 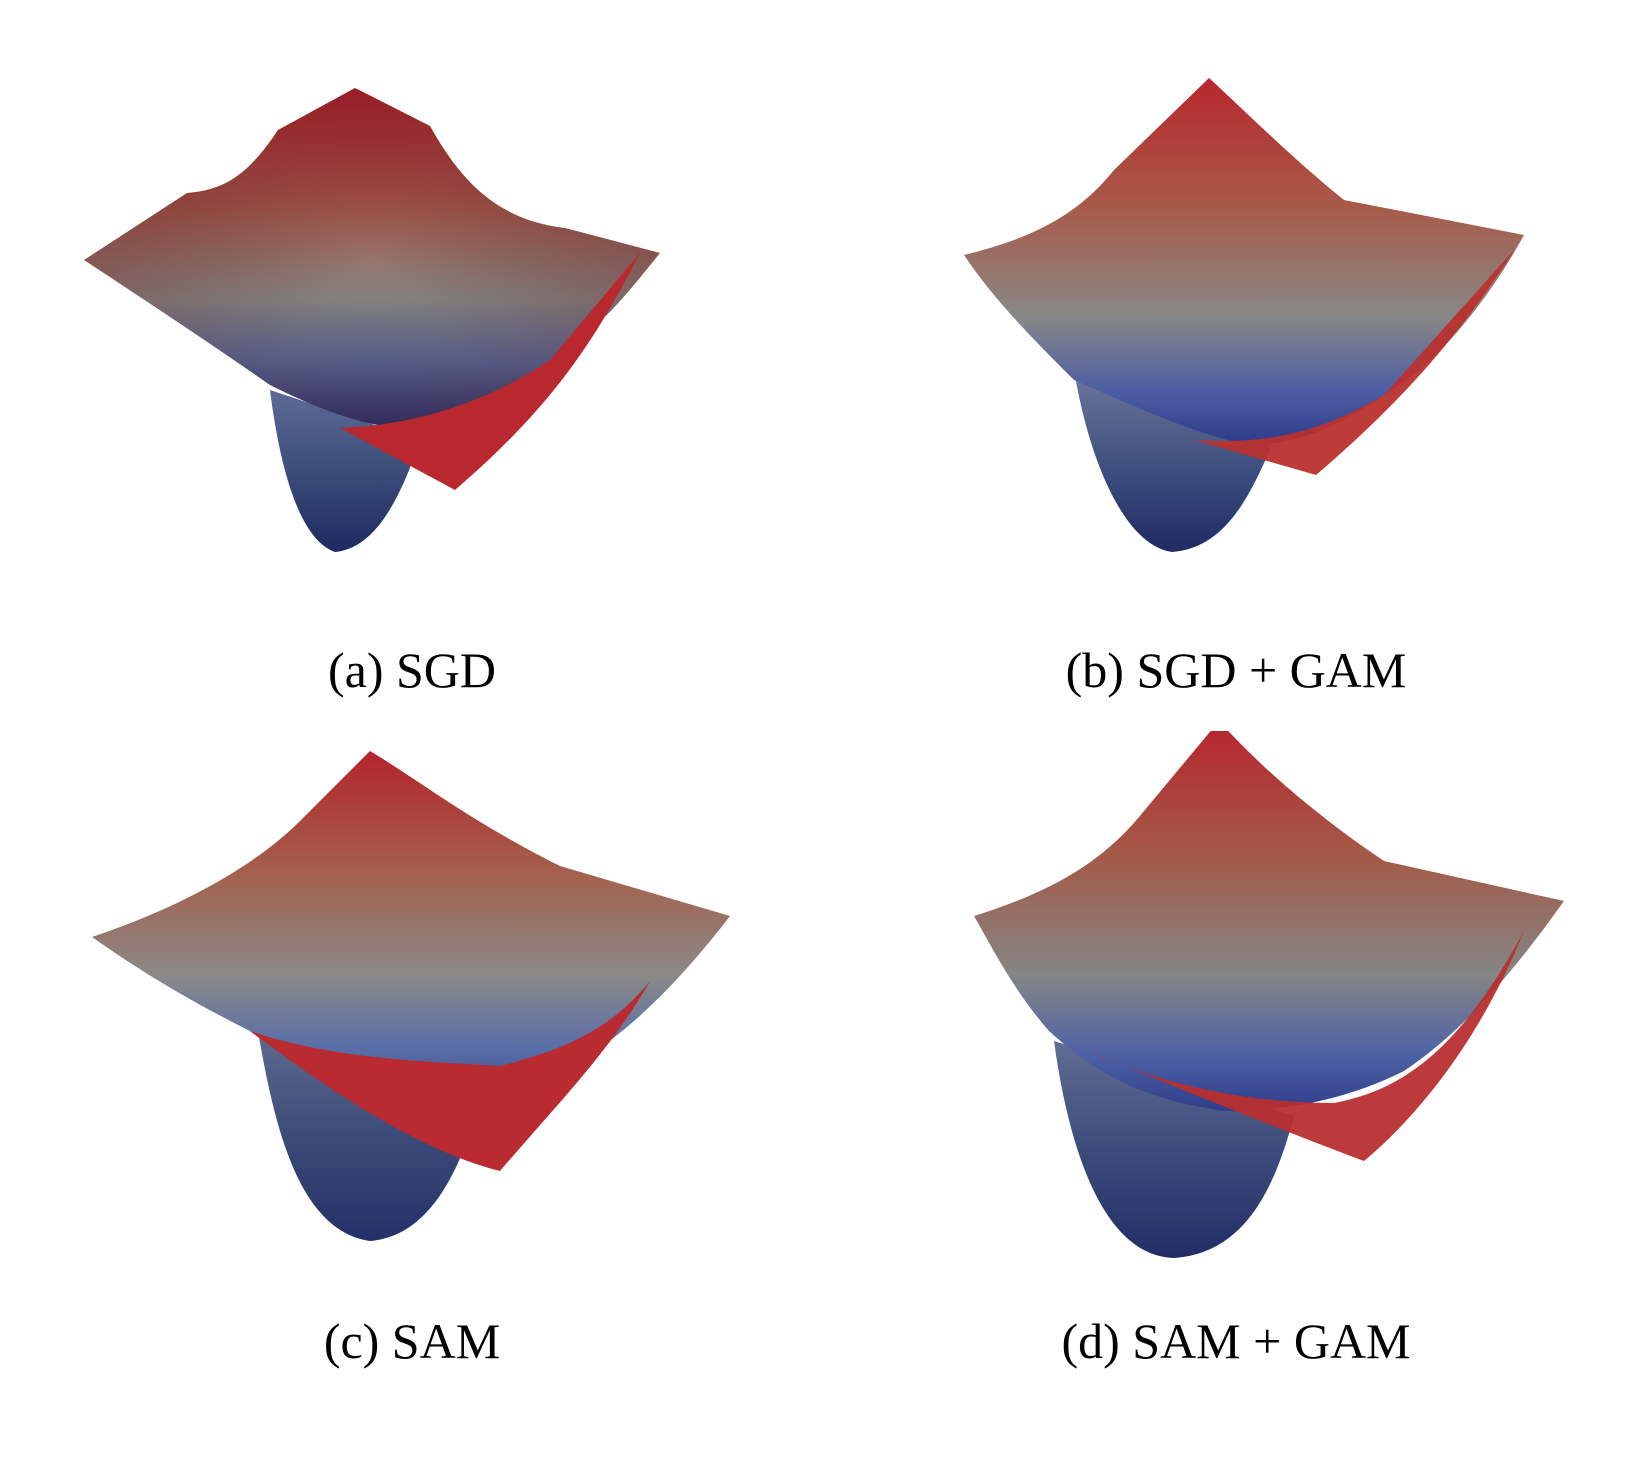 I want to click on caption-sgd: (a) SGD, so click(x=412, y=670).